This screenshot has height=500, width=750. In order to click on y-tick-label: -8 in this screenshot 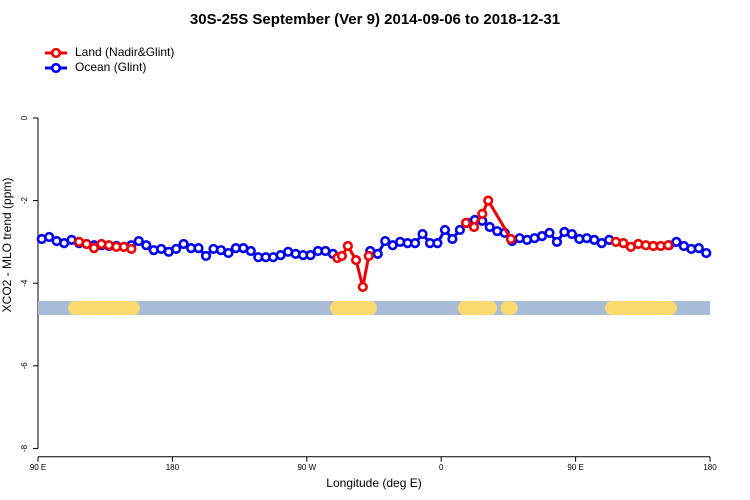, I will do `click(24, 448)`.